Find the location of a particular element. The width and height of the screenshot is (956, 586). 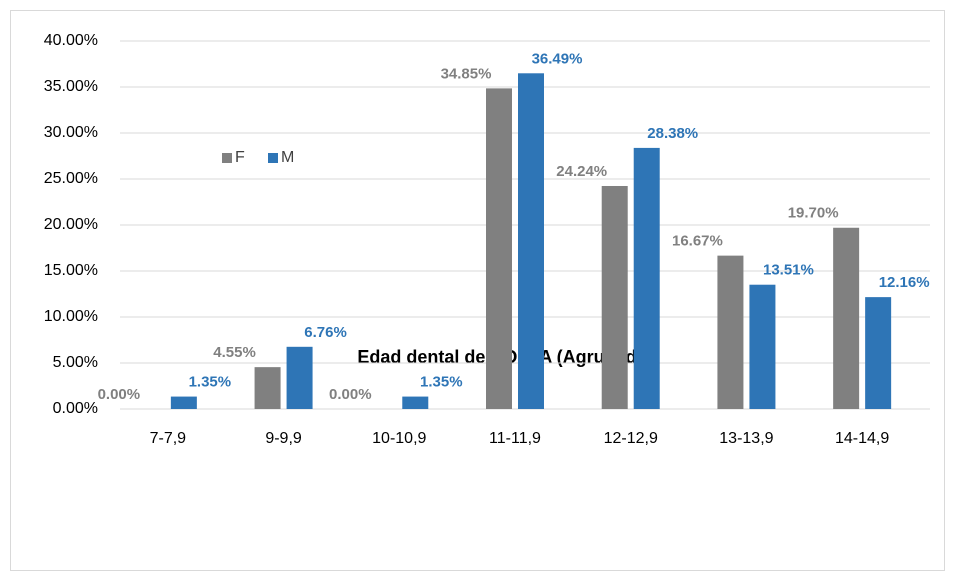

x-tick-label: 12-12,9 is located at coordinates (631, 438).